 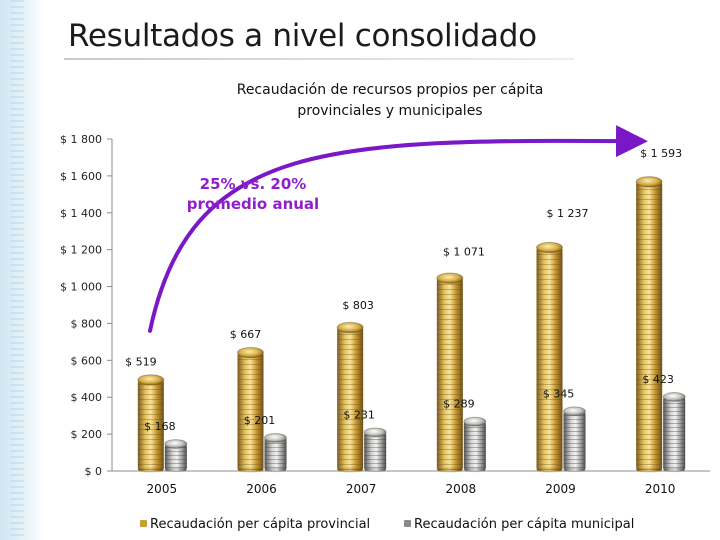 I want to click on provincial-data-label: $ 1 593, so click(x=661, y=153).